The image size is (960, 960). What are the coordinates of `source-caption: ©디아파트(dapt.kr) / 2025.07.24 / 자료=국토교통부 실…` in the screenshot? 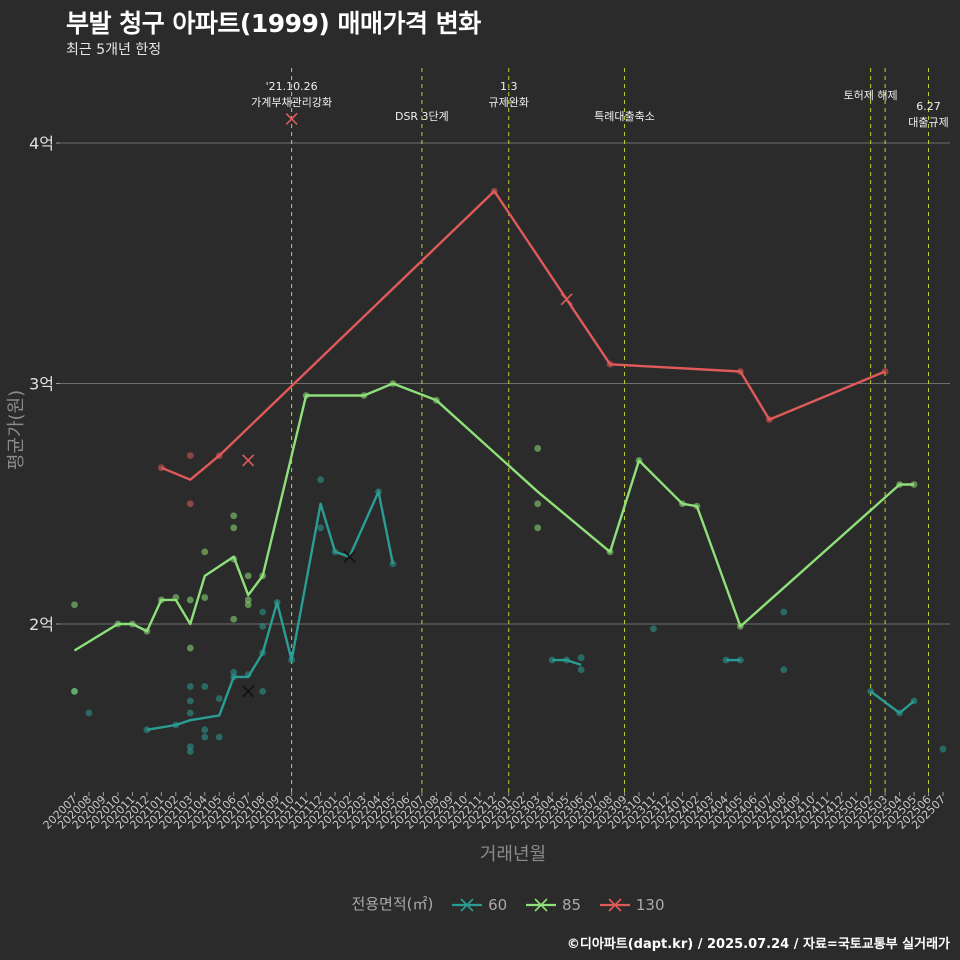 It's located at (758, 944).